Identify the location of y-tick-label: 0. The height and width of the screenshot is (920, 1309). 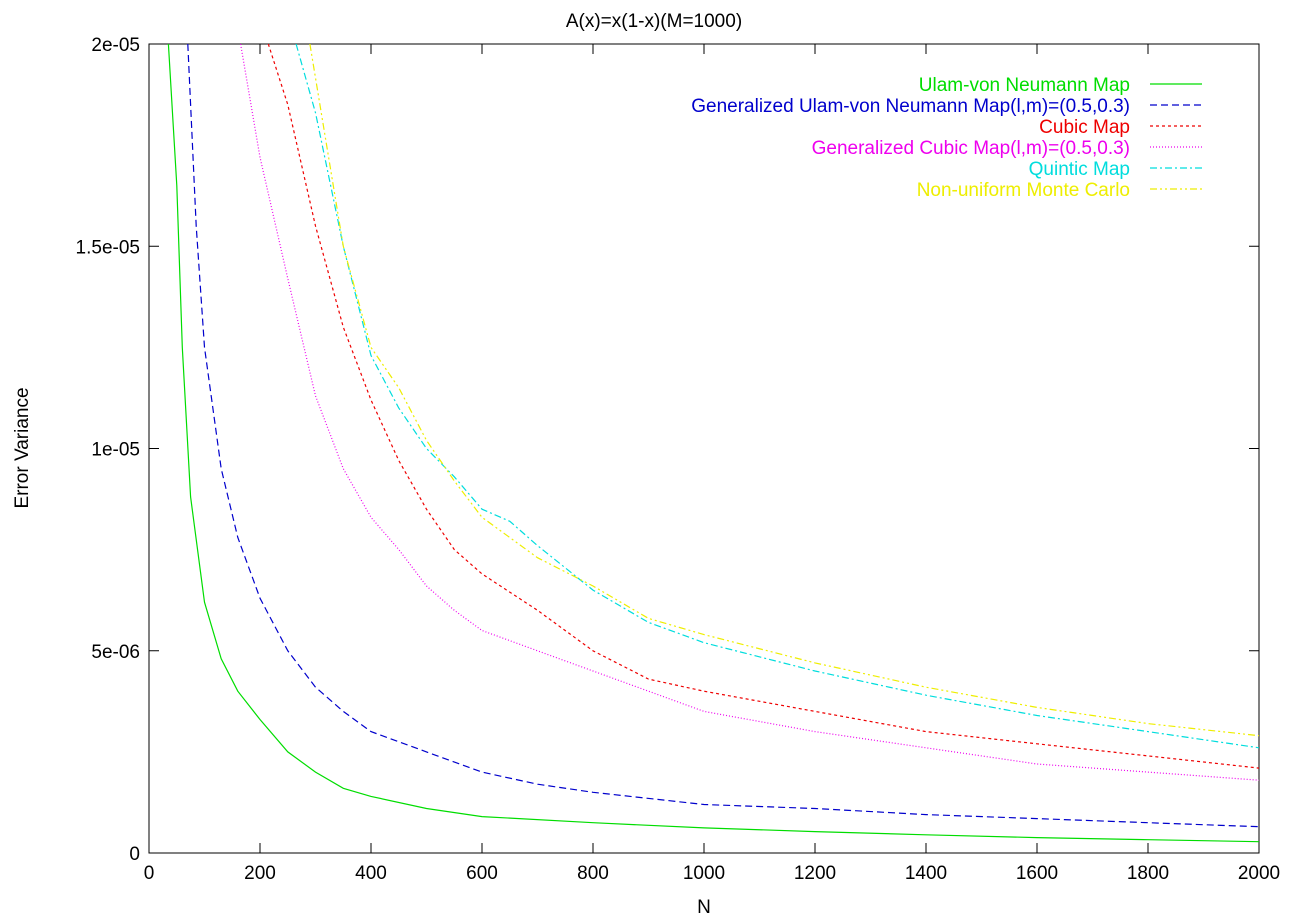
(134, 854).